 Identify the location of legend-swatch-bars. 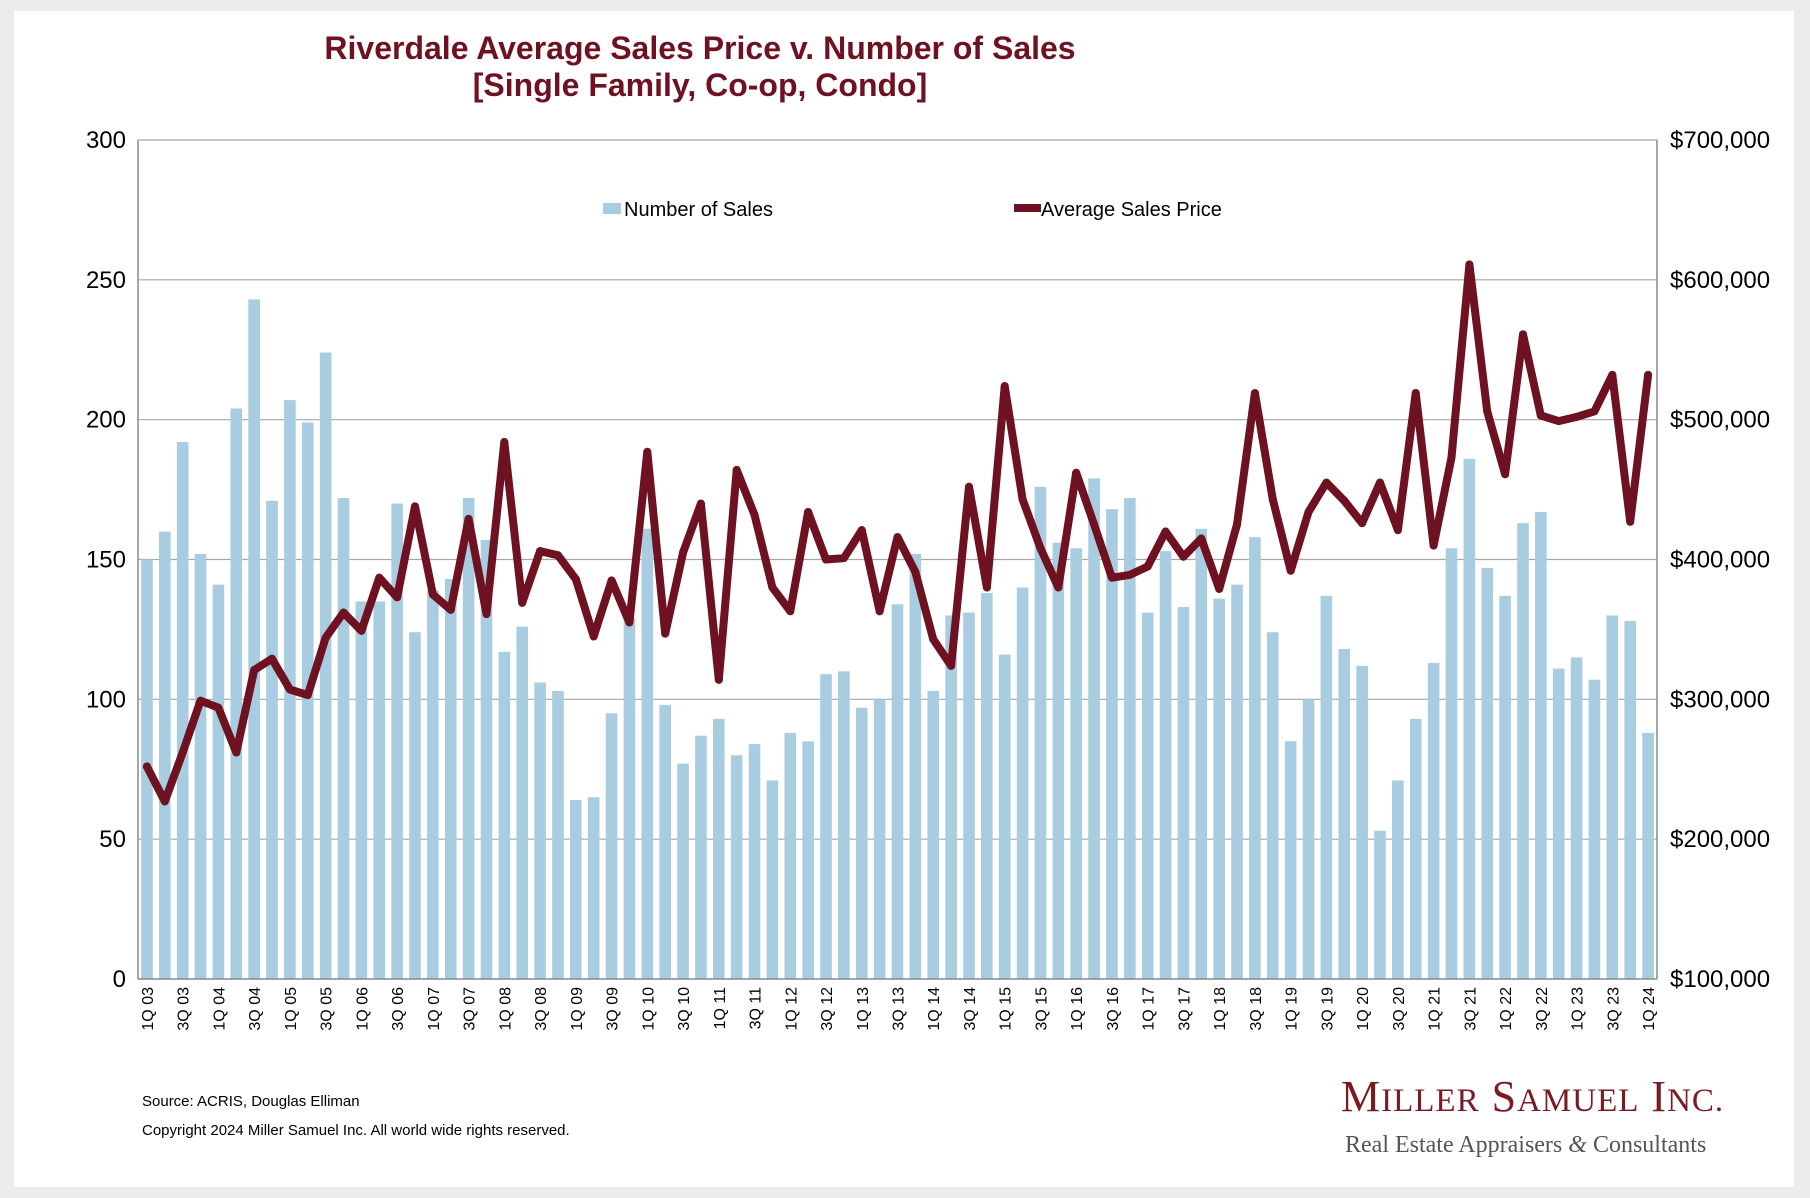
(612, 208).